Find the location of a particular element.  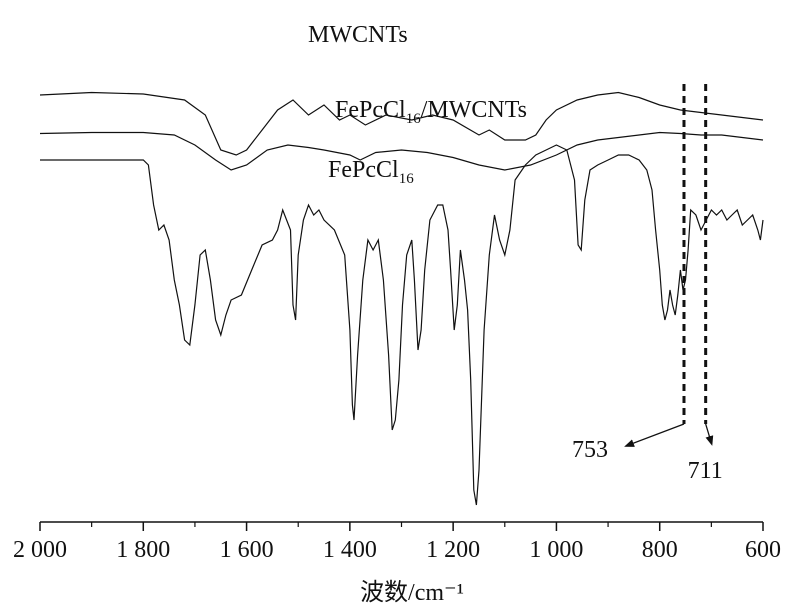

series-label-1: MWCNTs is located at coordinates (358, 35).